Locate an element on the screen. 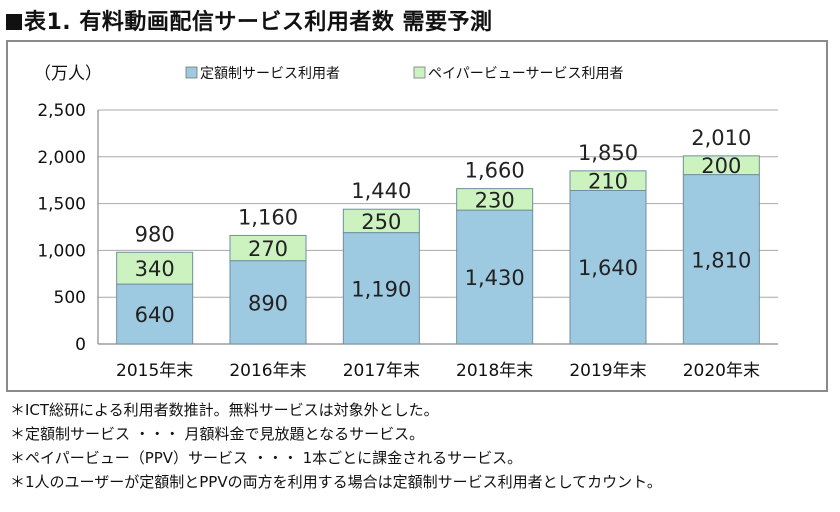 Image resolution: width=840 pixels, height=512 pixels. y-tick-label: 1,500 is located at coordinates (61, 205).